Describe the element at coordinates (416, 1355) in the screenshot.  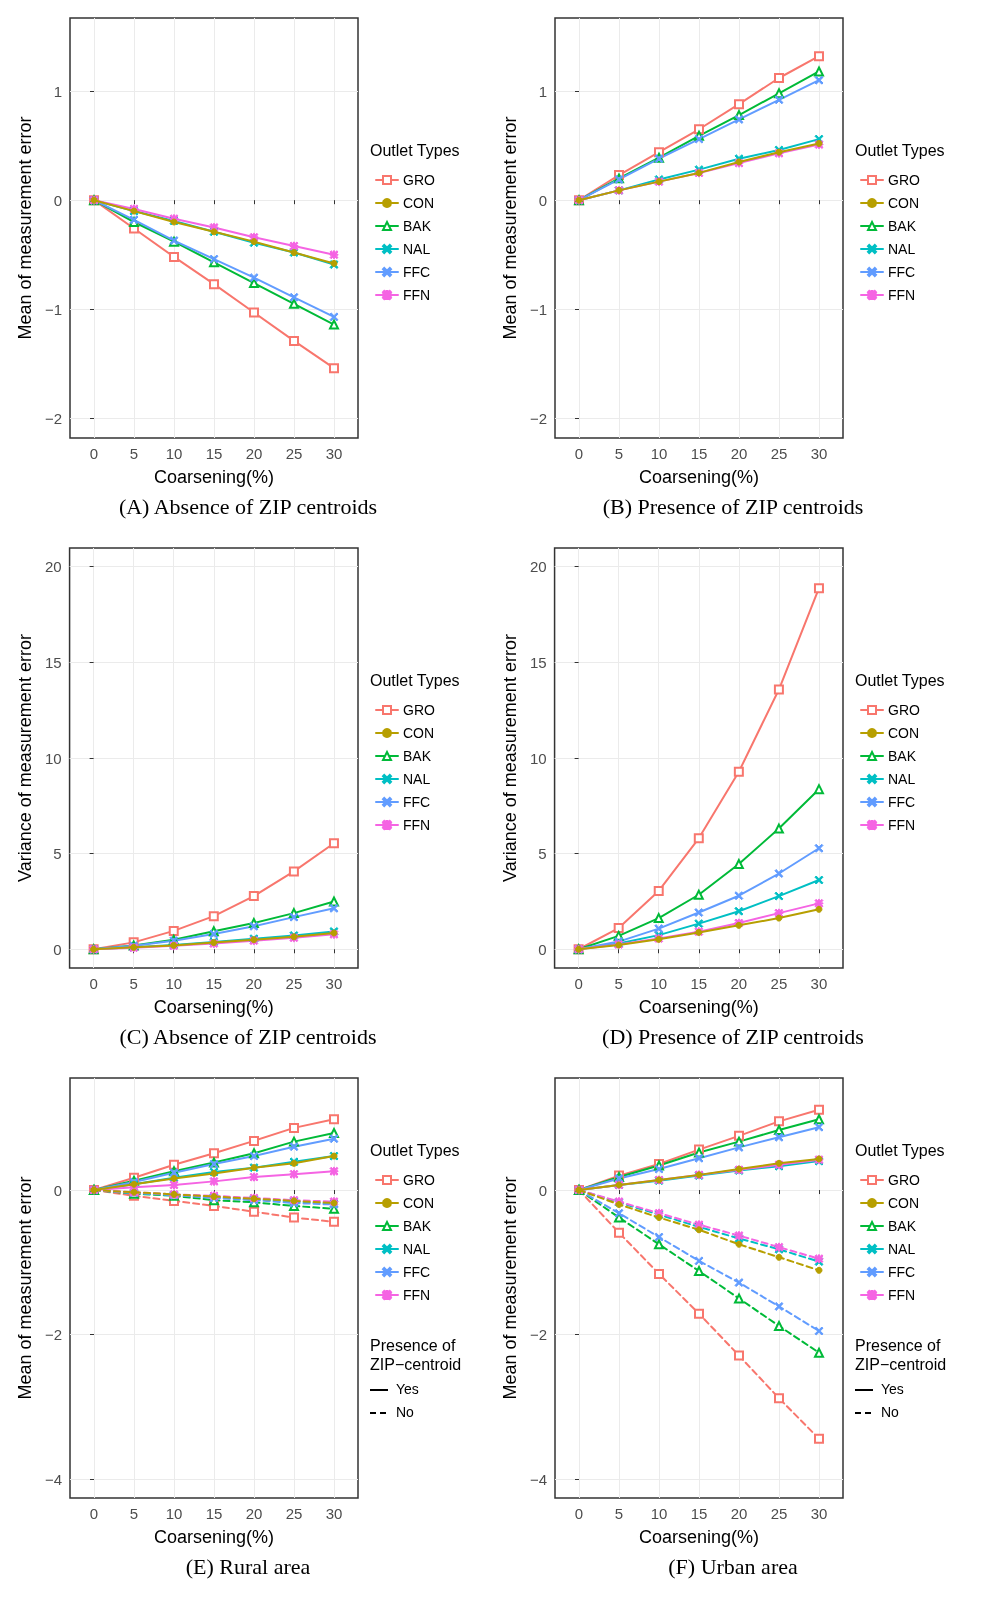
I see `text: Presence of ZIP−centroid` at that location.